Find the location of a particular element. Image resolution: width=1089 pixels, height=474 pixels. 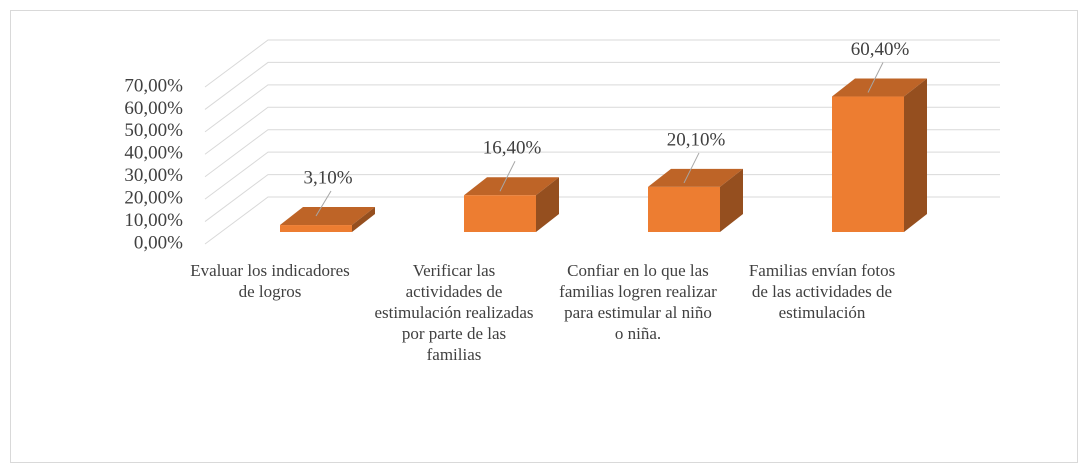

data-label: 3,10% is located at coordinates (327, 177).